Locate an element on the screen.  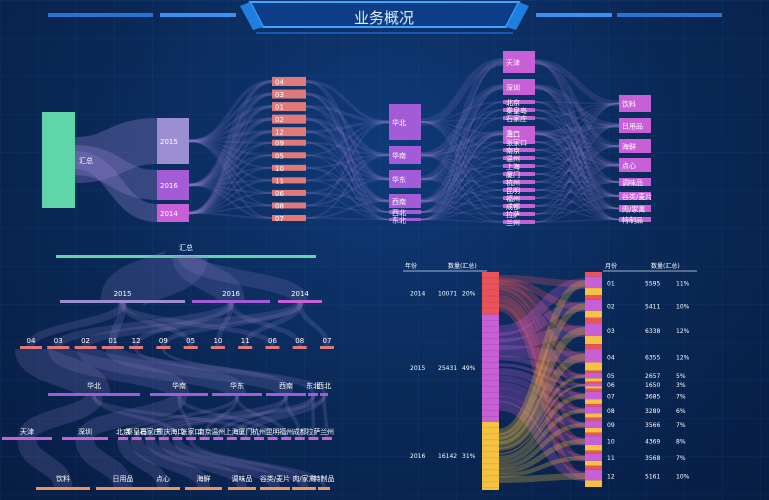
sankey-label: 厦门 is located at coordinates (513, 174).